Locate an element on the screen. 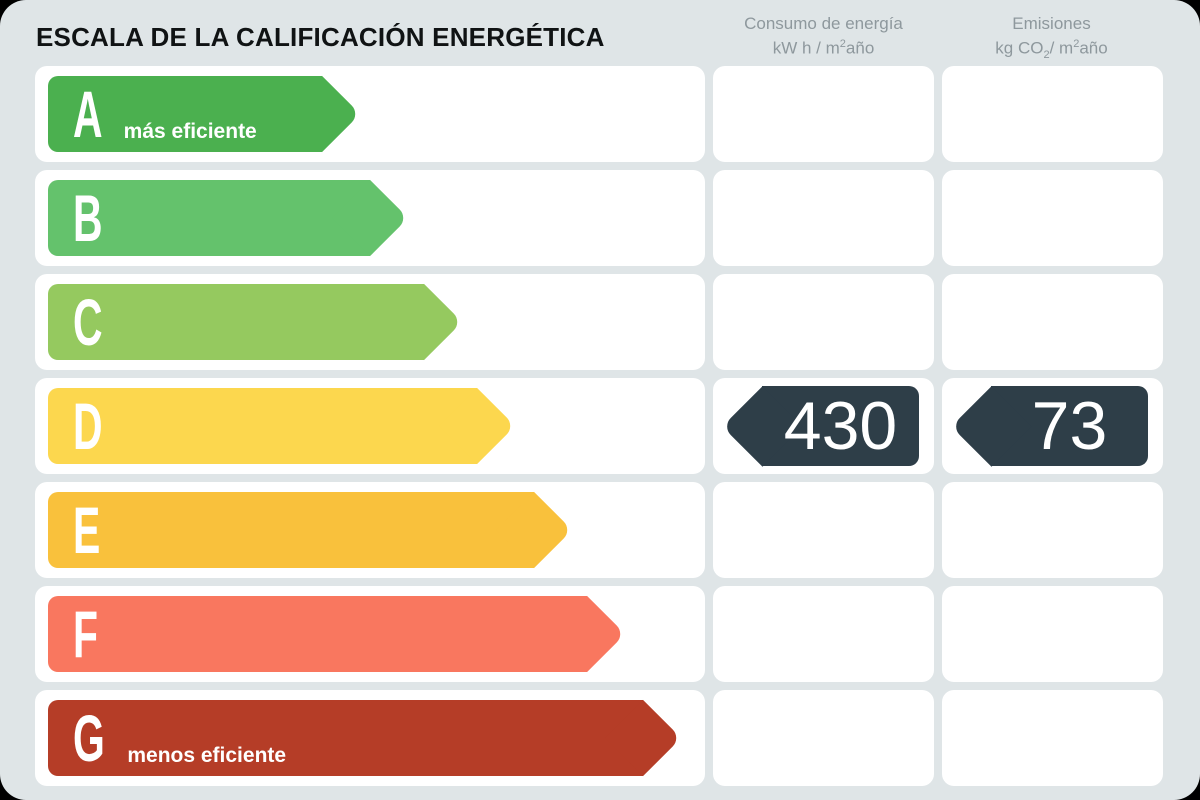  rating-row-F: F is located at coordinates (370, 634).